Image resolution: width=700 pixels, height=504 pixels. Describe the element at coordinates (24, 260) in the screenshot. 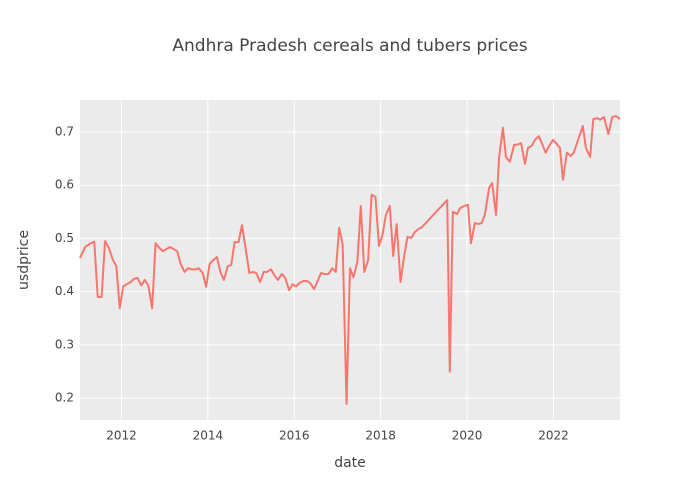

I see `y-axis-title: usdprice` at that location.